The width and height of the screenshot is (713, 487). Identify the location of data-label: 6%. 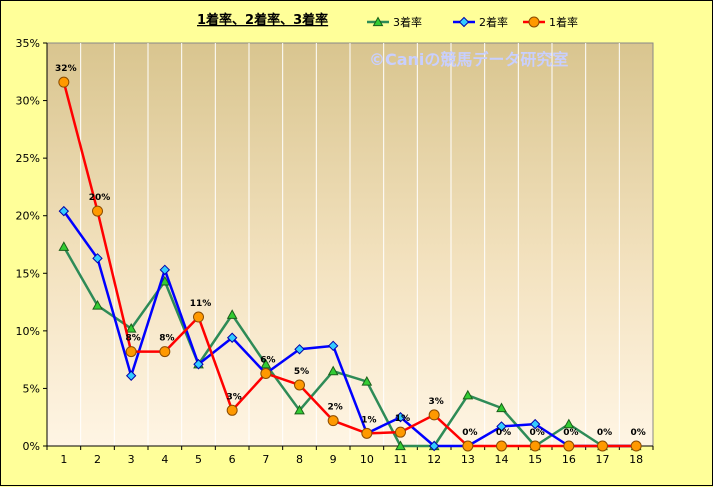
(267, 360).